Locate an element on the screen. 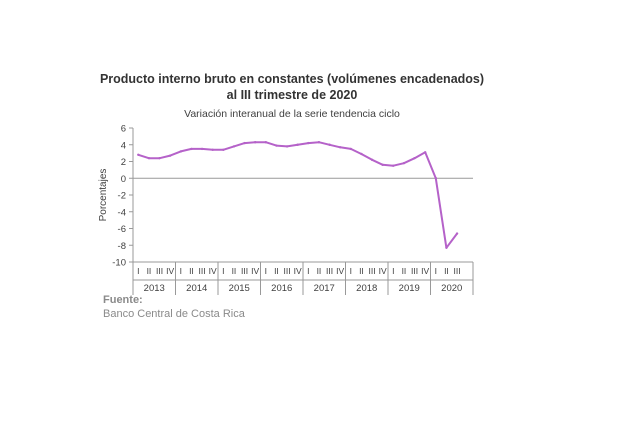 This screenshot has height=424, width=640. year-label: 2018 is located at coordinates (366, 288).